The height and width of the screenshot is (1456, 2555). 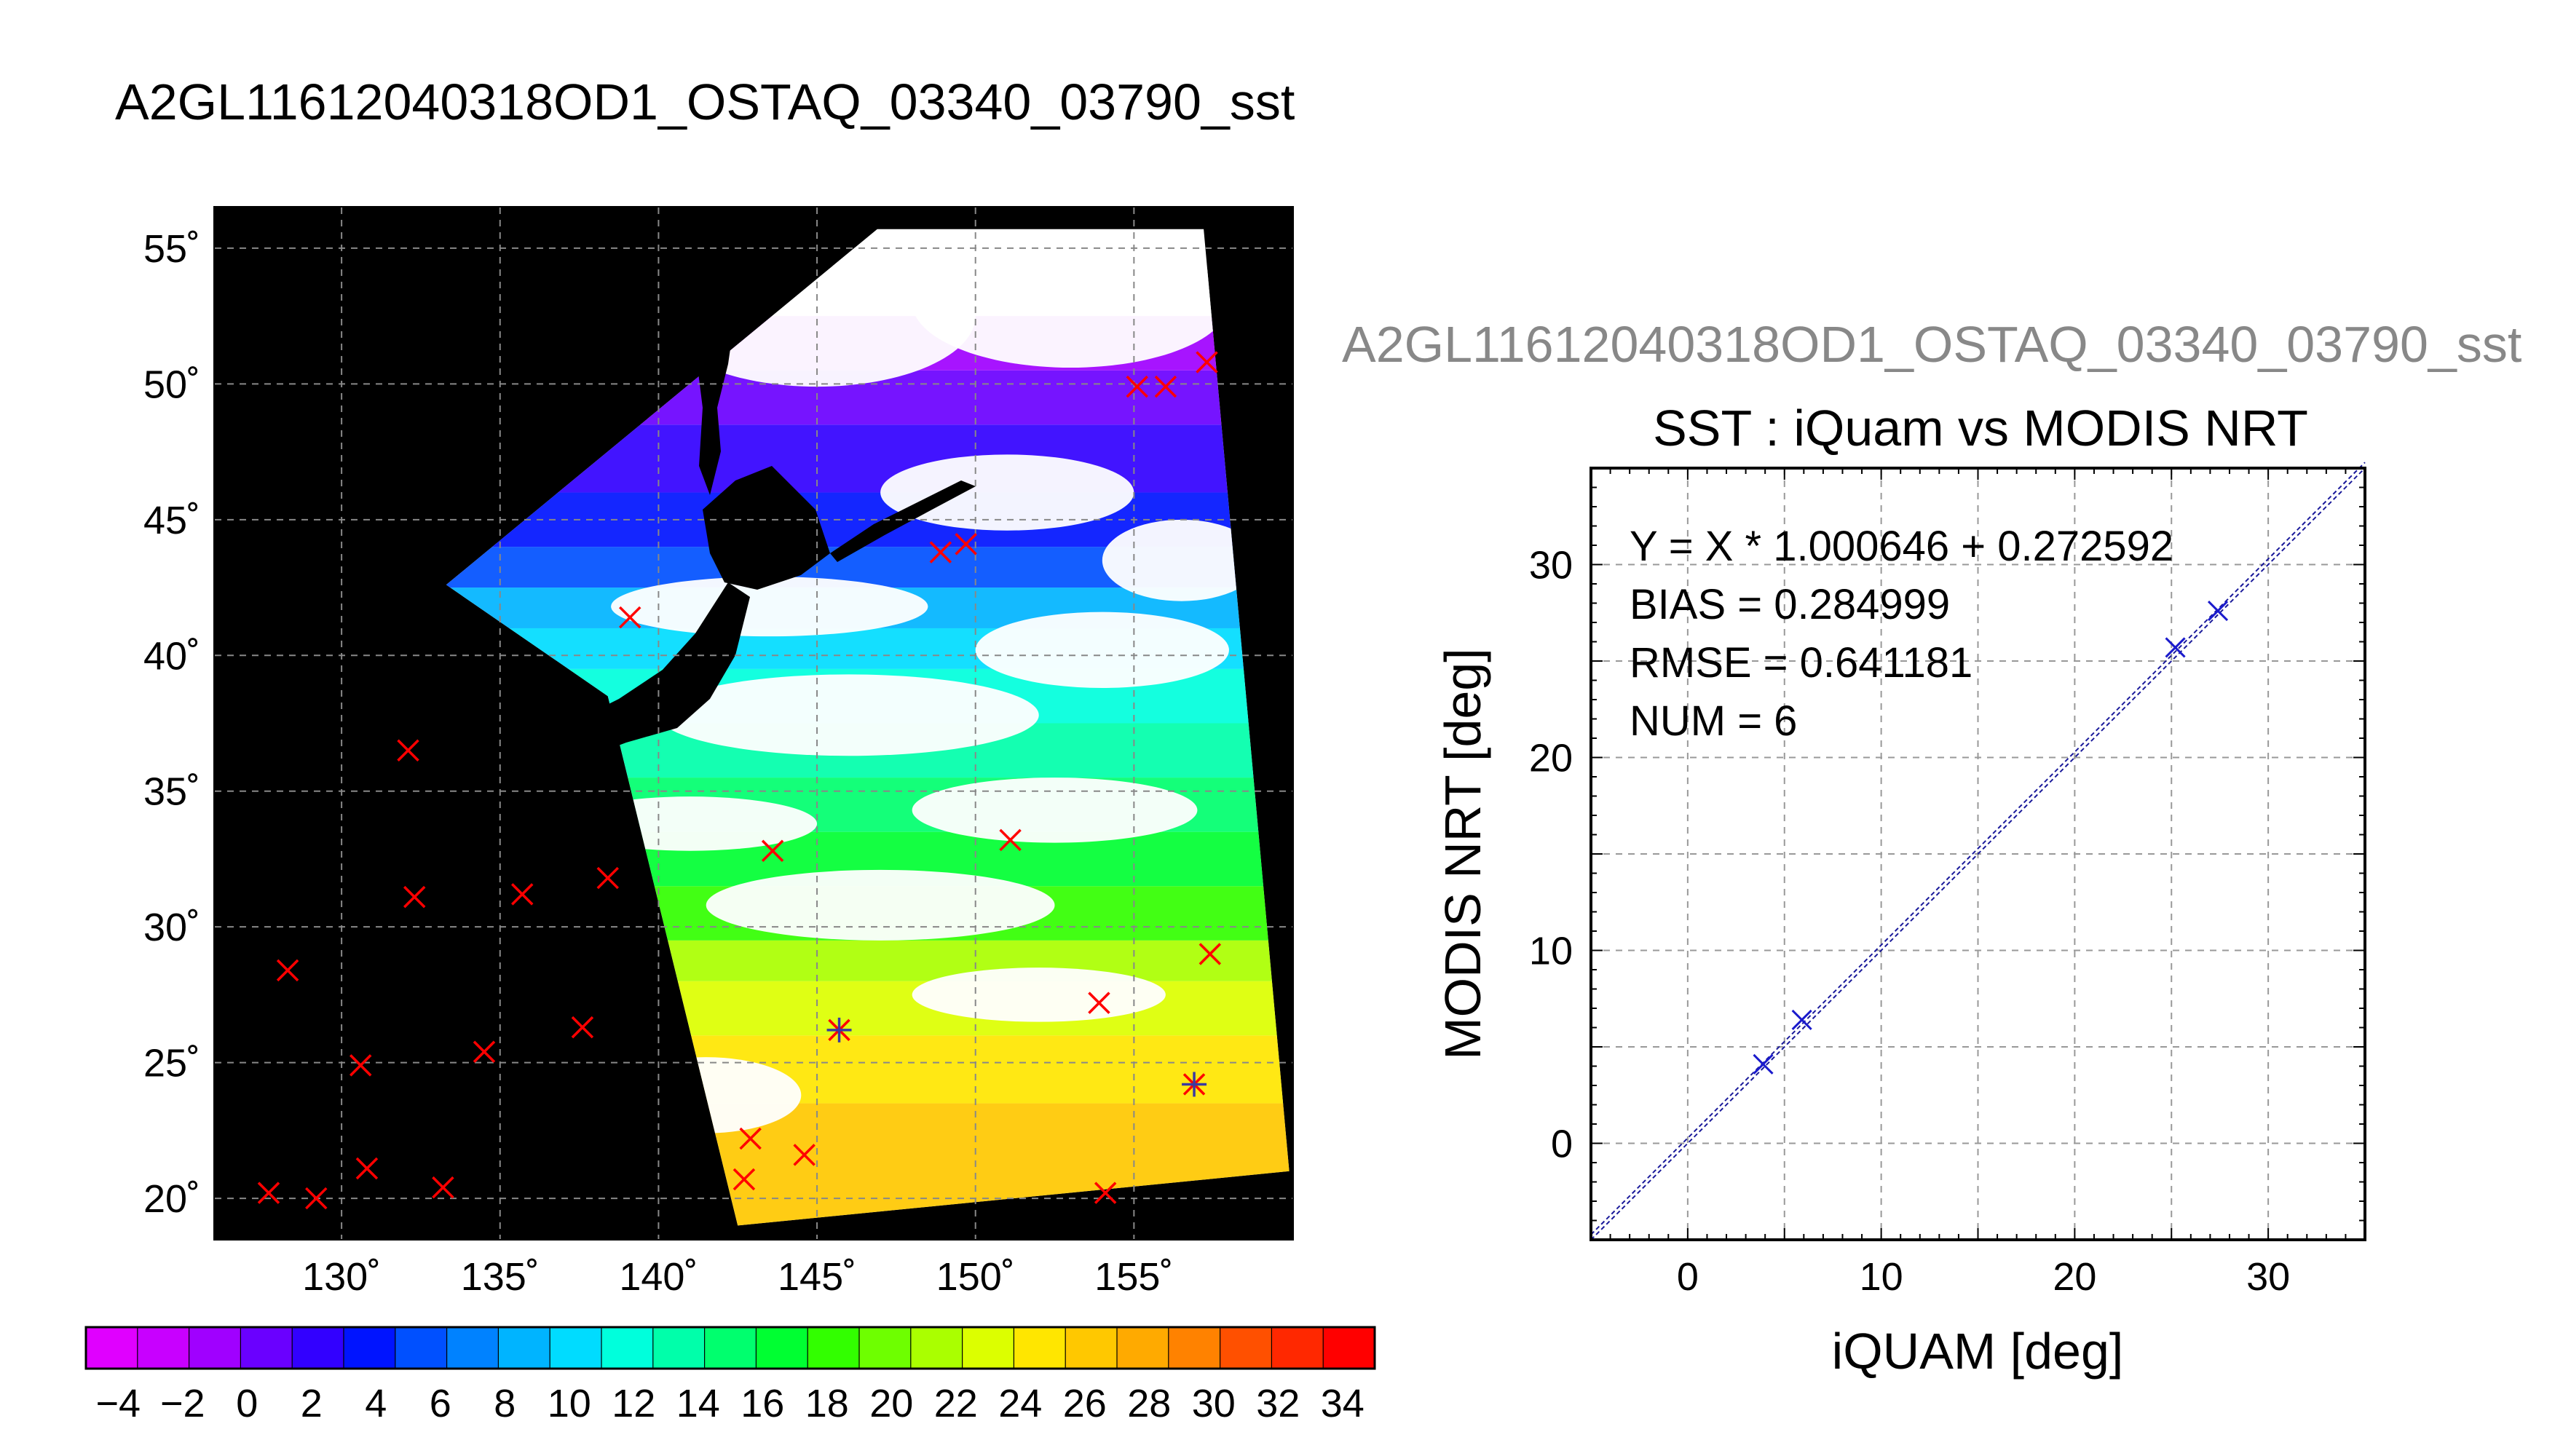 I want to click on scatter-y-axis-label: MODIS NRT [deg], so click(x=1462, y=853).